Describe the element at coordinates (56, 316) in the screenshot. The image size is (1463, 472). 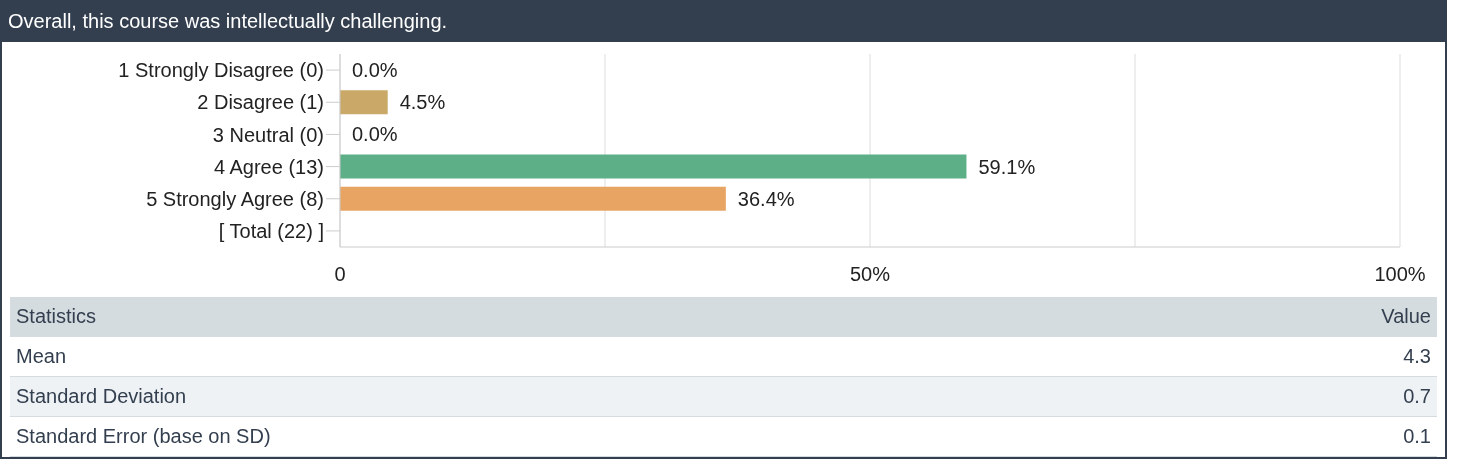
I see `text: Statistics` at that location.